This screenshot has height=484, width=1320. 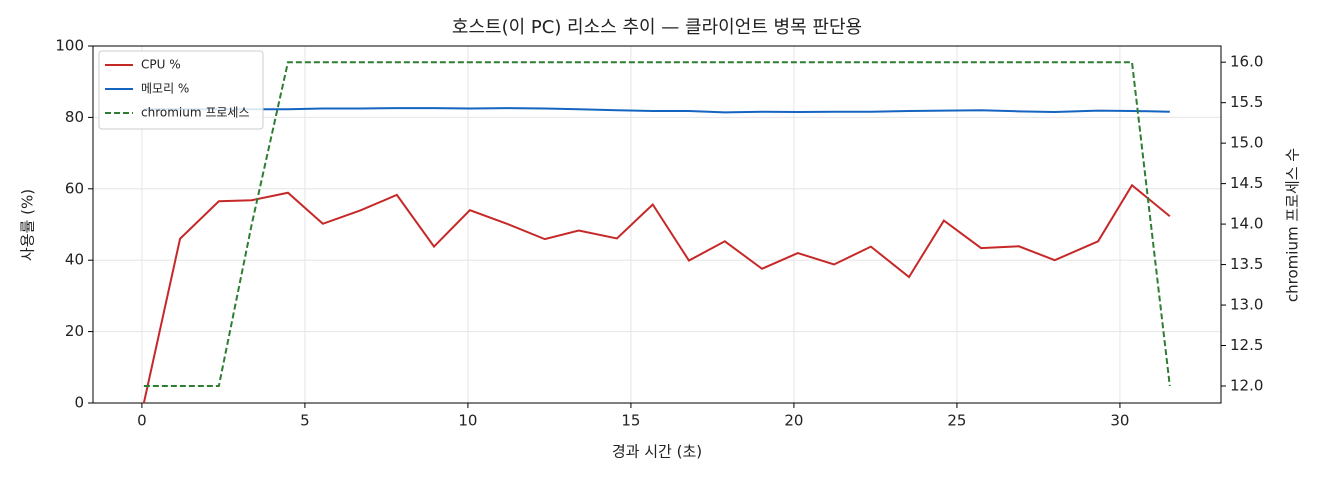 I want to click on x-axis-label: 경과 시간 (초), so click(x=657, y=452).